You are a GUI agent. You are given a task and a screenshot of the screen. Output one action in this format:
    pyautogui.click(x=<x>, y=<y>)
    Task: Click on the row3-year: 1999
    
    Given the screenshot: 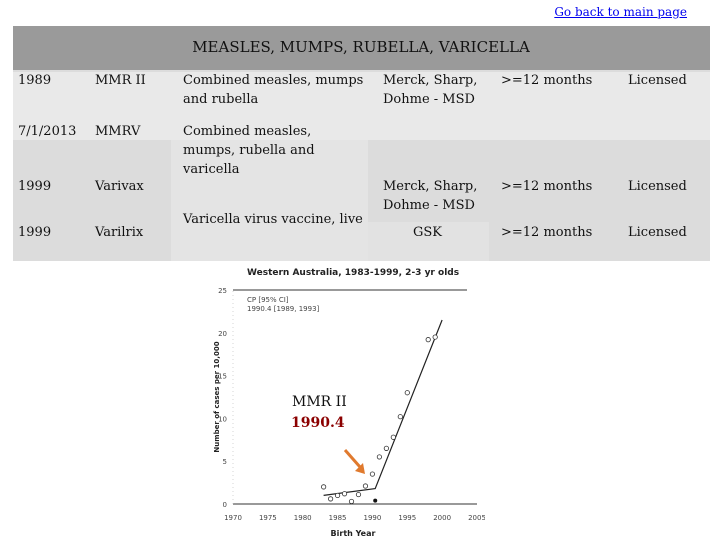 What is the action you would take?
    pyautogui.click(x=35, y=186)
    